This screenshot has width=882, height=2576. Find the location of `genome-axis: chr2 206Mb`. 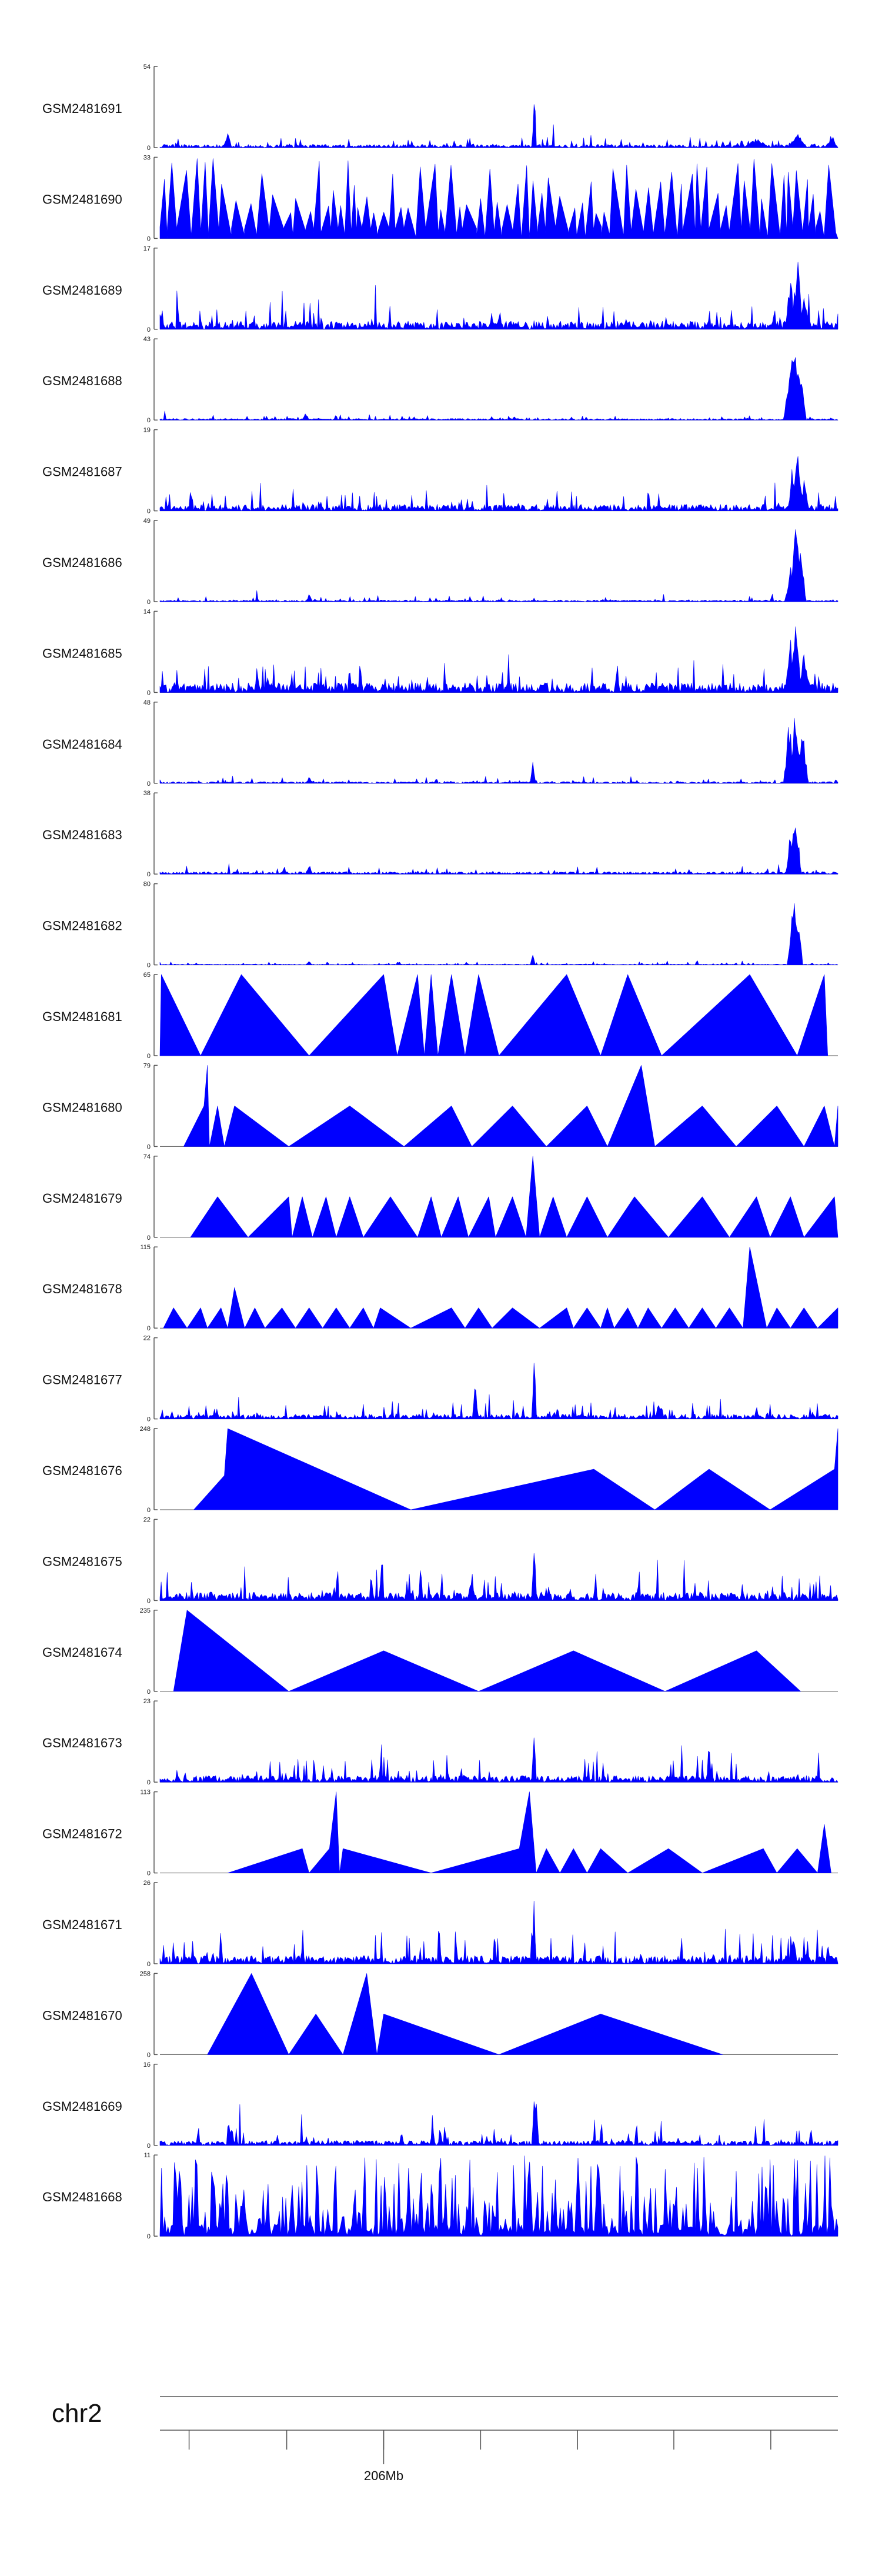

genome-axis: chr2 206Mb is located at coordinates (445, 2439).